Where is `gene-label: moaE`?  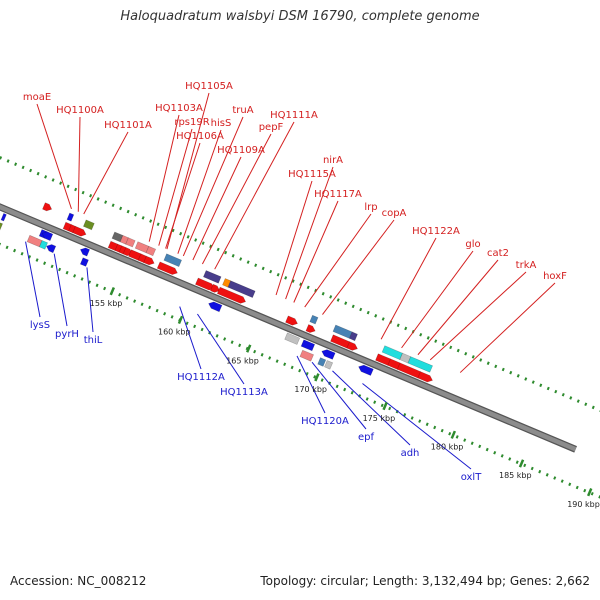 gene-label: moaE is located at coordinates (37, 97).